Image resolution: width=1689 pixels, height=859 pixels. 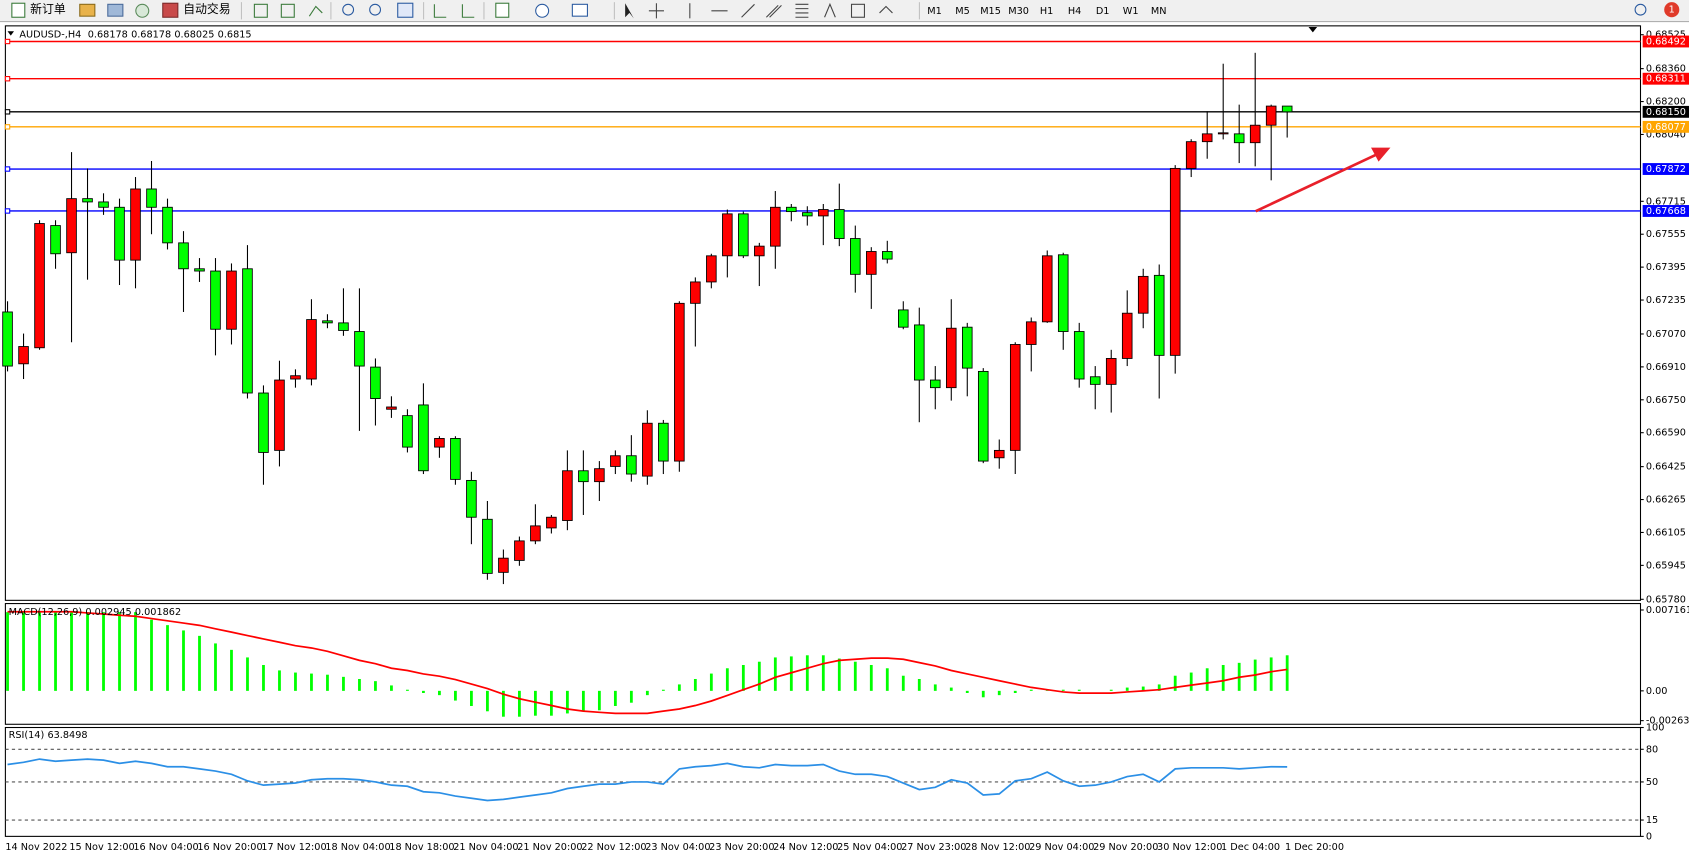 I want to click on y-tick-label: 0.67715, so click(x=1666, y=201).